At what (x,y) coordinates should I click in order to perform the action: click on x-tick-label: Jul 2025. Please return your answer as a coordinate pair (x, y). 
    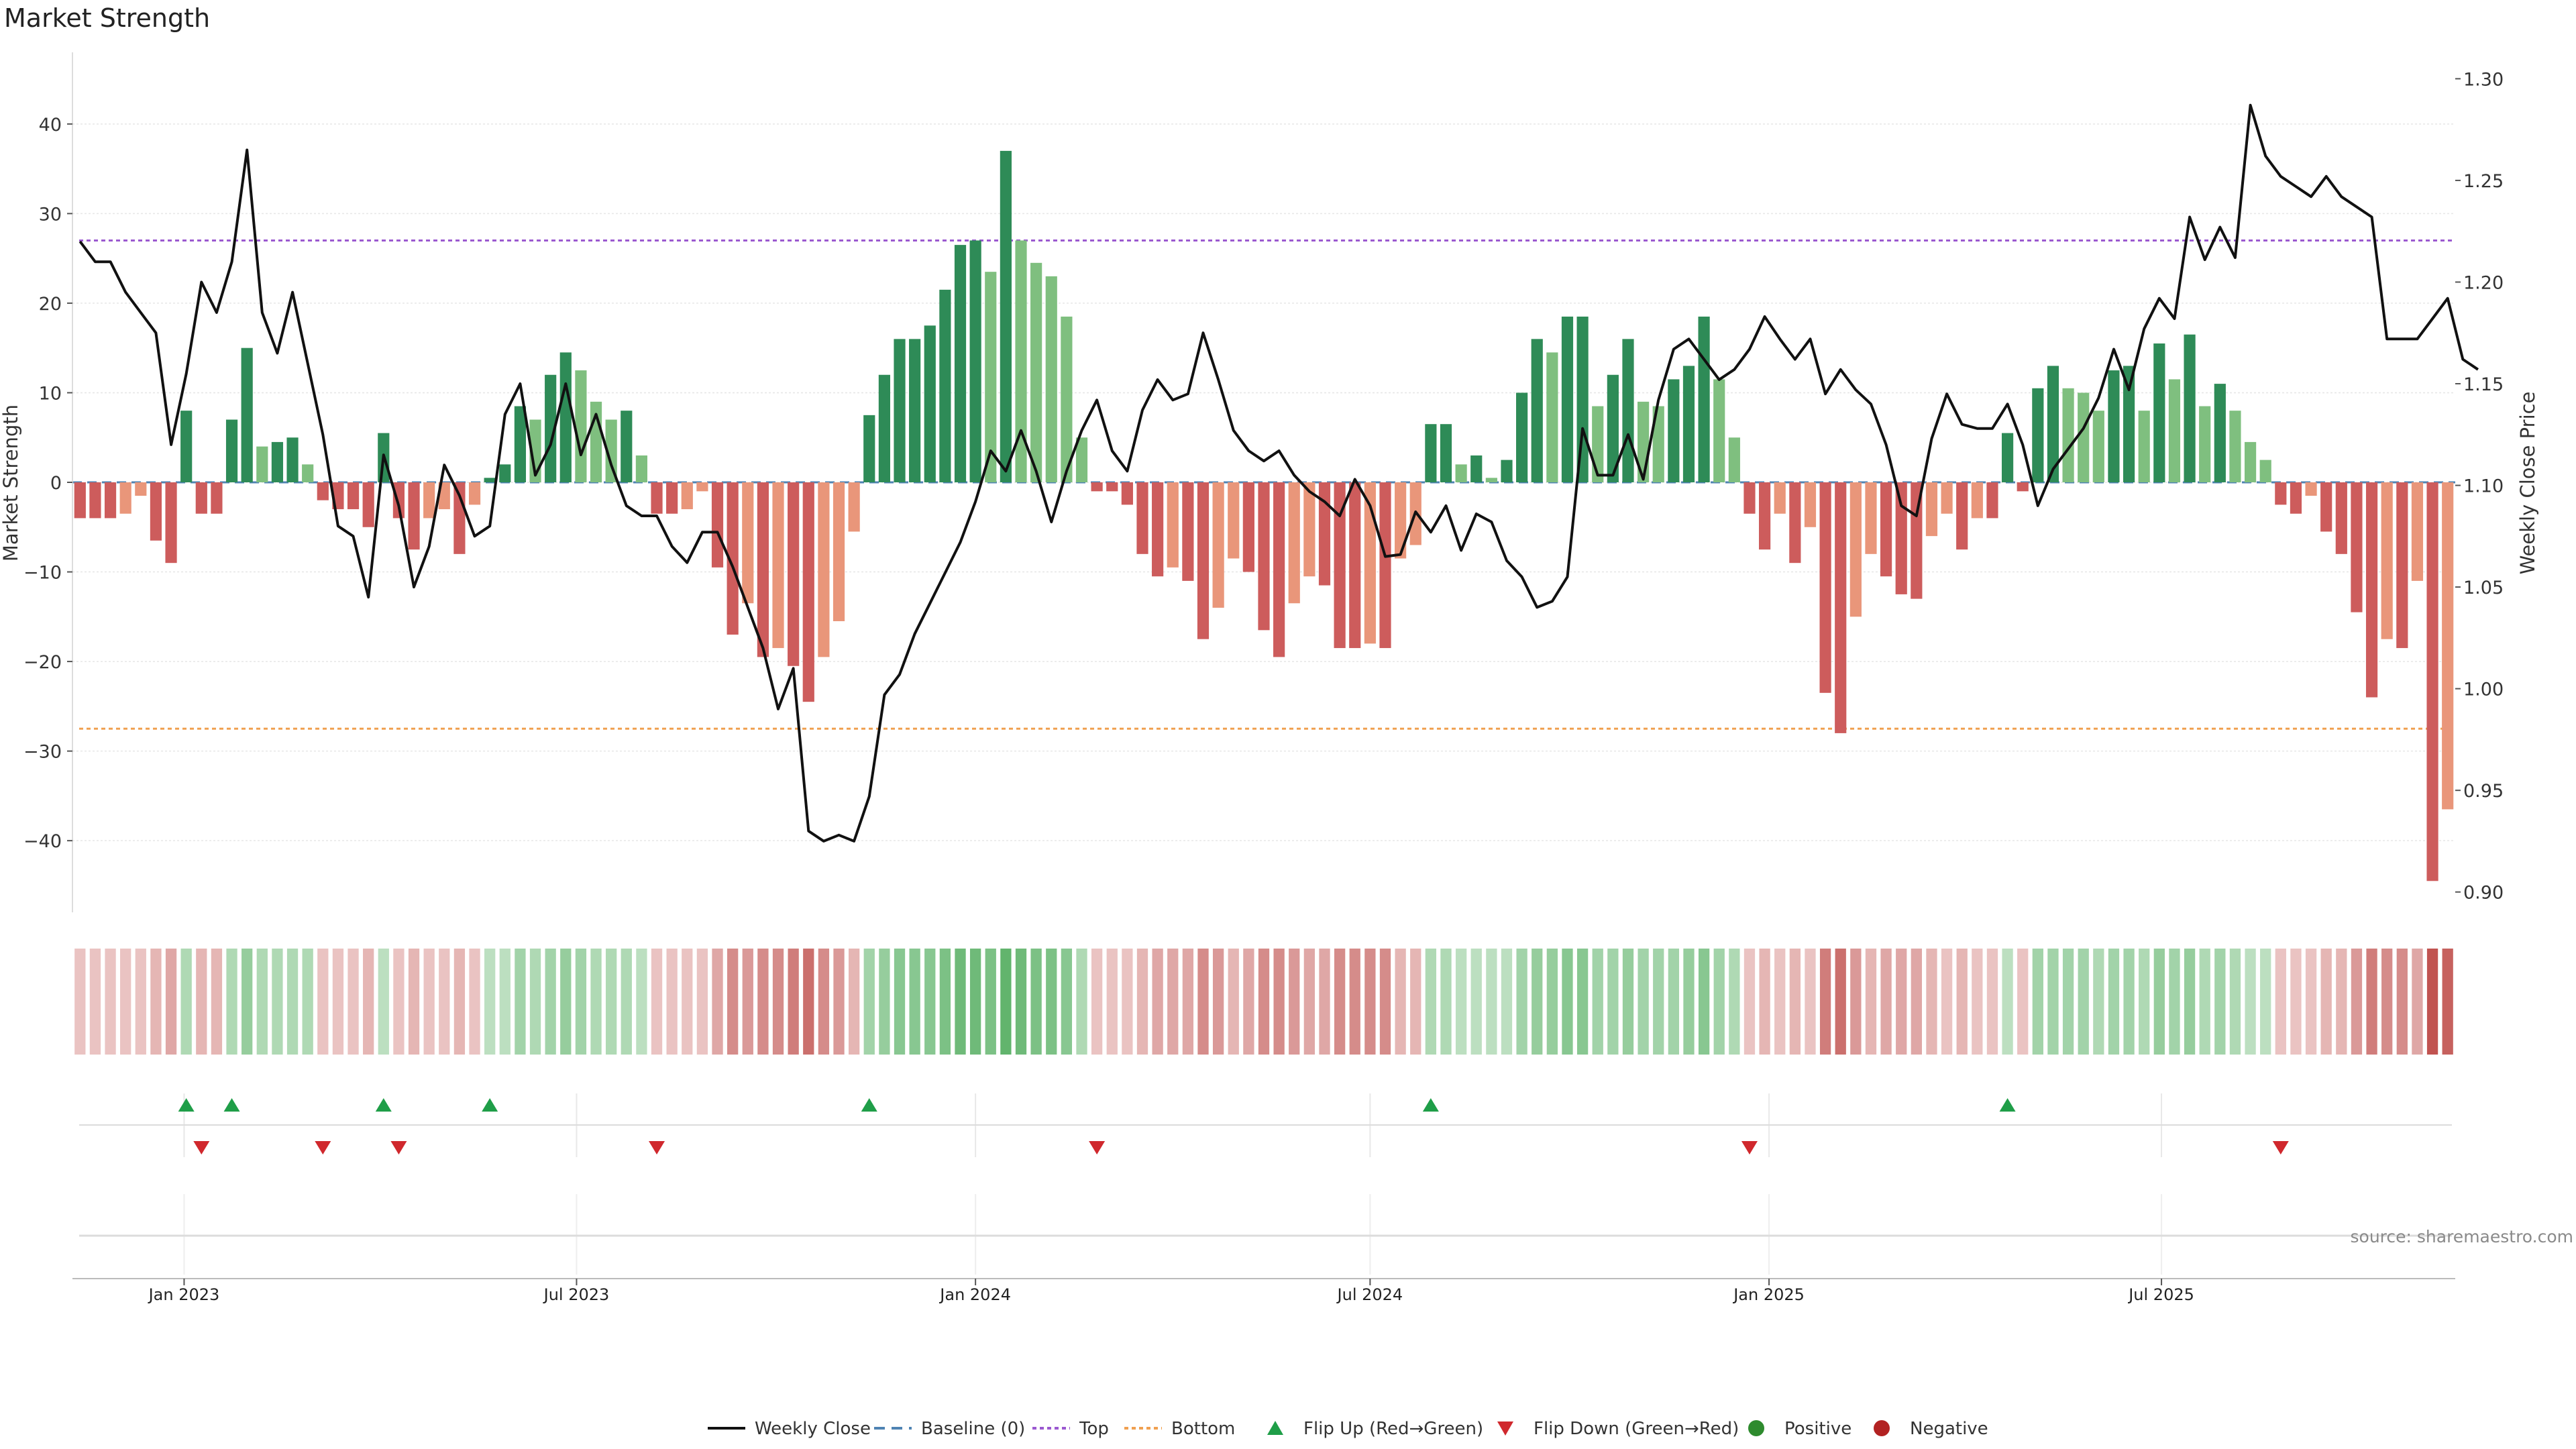
    Looking at the image, I should click on (2160, 1294).